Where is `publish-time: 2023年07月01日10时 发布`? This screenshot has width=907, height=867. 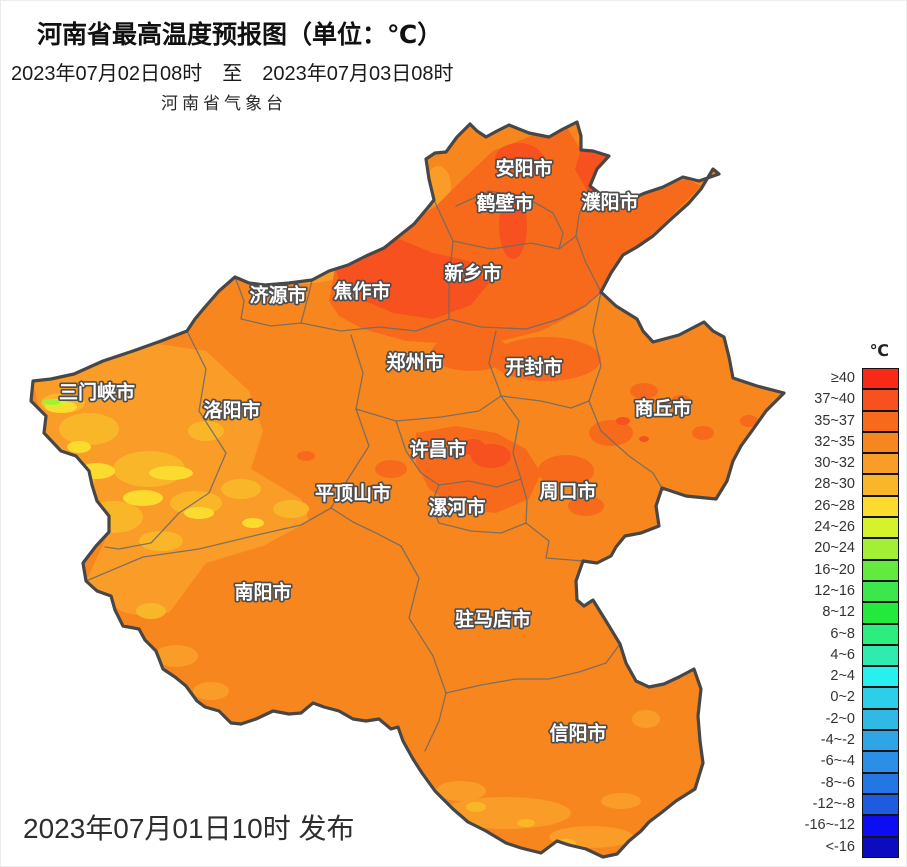
publish-time: 2023年07月01日10时 发布 is located at coordinates (189, 828).